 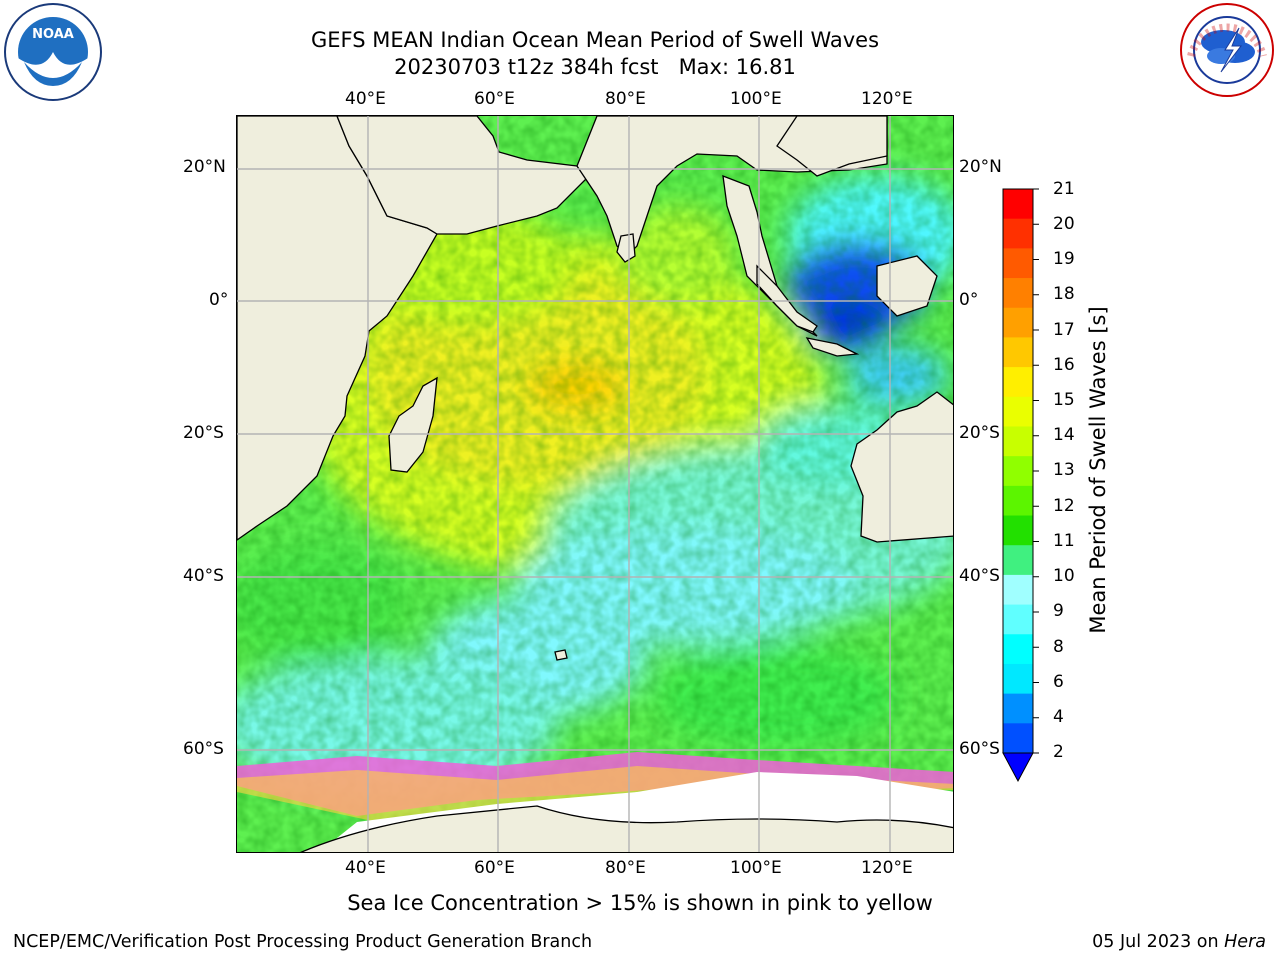 I want to click on cbar-tick-10: 10, so click(x=1064, y=576).